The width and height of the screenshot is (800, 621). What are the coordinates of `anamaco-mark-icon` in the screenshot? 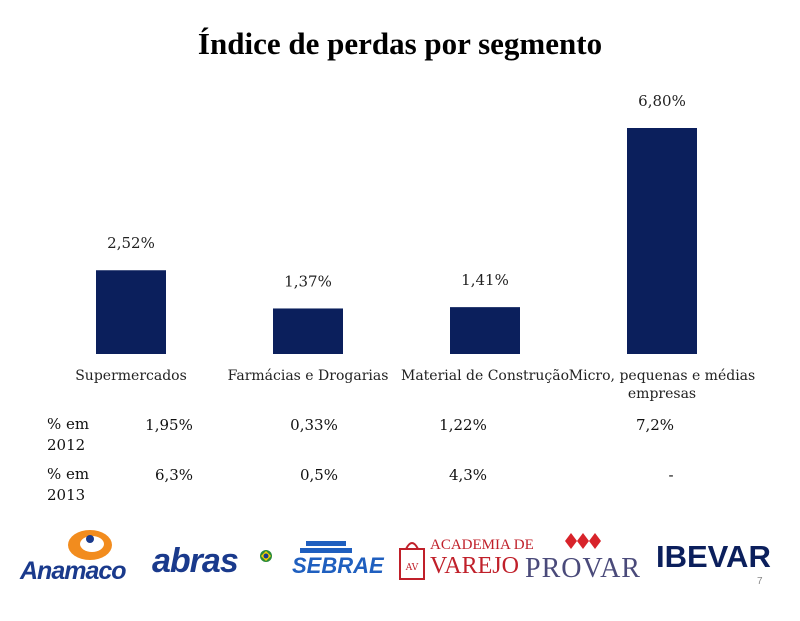 It's located at (90, 545).